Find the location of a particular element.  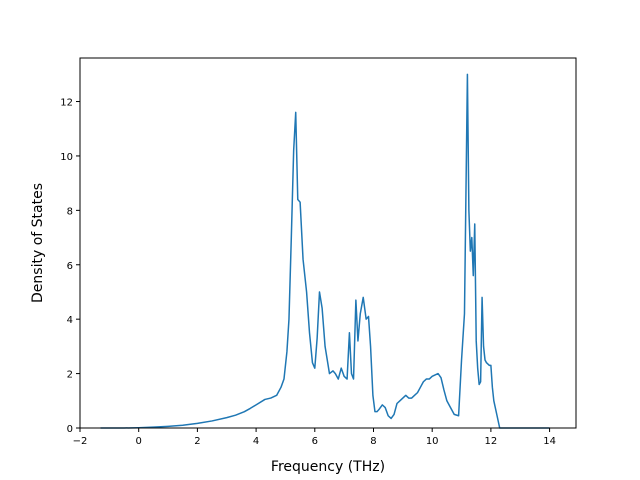

x-tick-label: 4 is located at coordinates (256, 441).